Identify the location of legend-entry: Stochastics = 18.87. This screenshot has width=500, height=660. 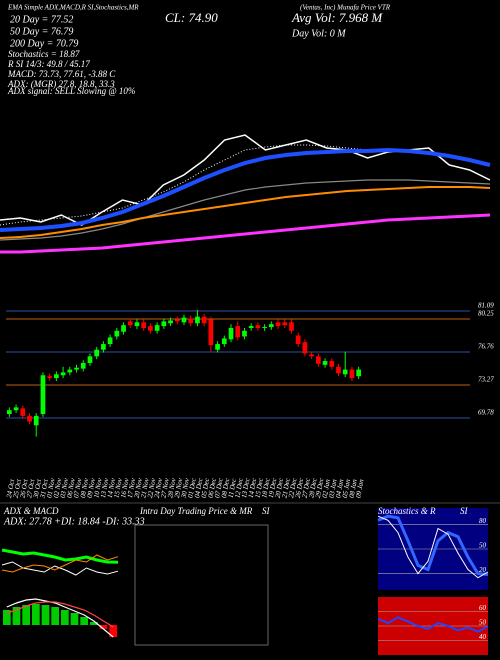
(44, 54).